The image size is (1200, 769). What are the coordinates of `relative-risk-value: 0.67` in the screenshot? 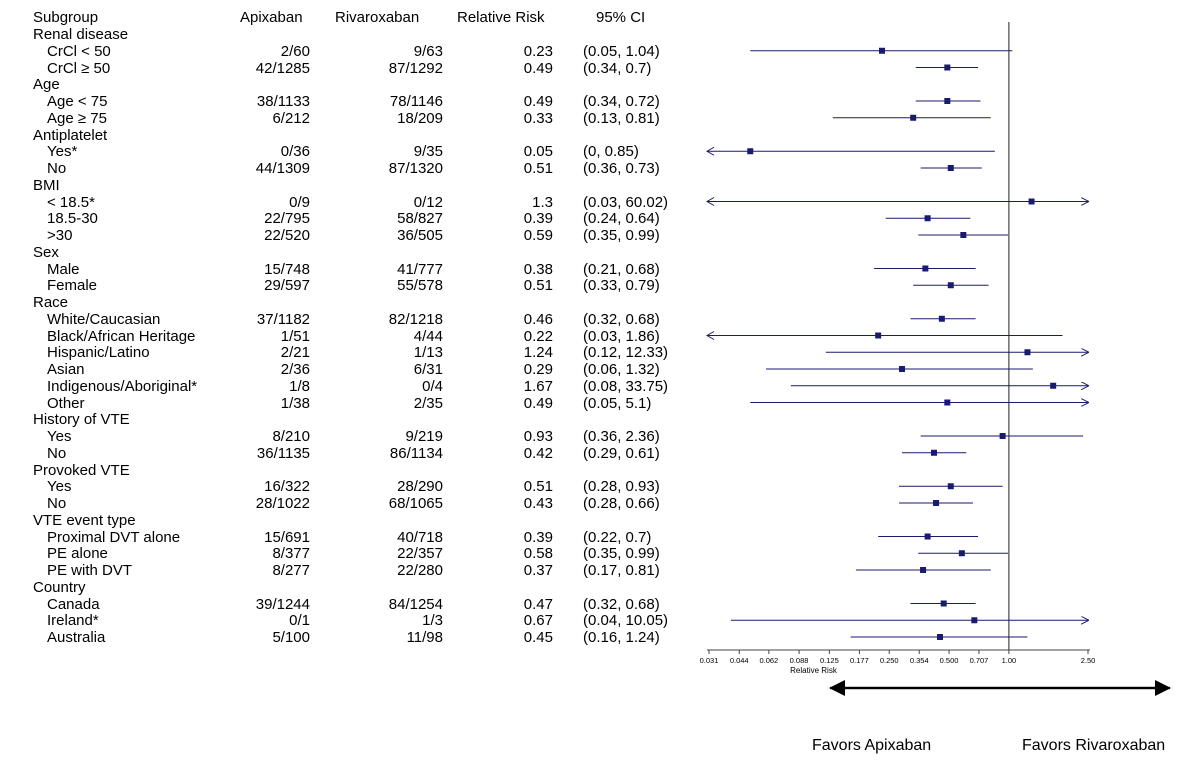 It's located at (538, 621).